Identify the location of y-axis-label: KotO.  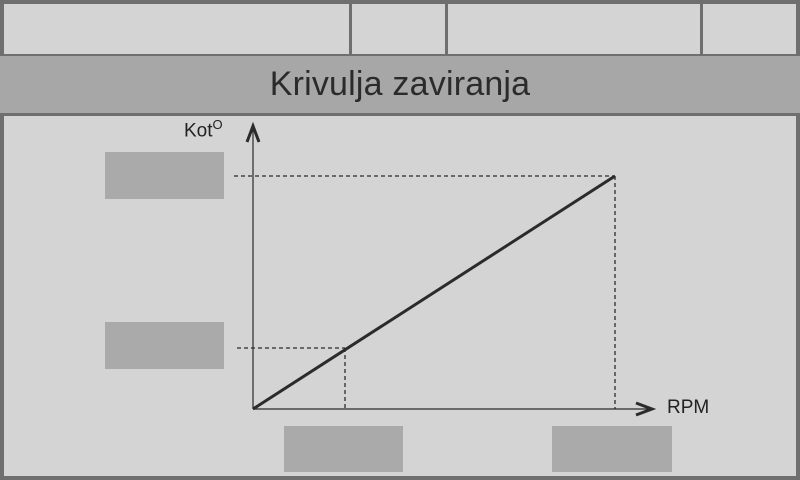
(203, 129).